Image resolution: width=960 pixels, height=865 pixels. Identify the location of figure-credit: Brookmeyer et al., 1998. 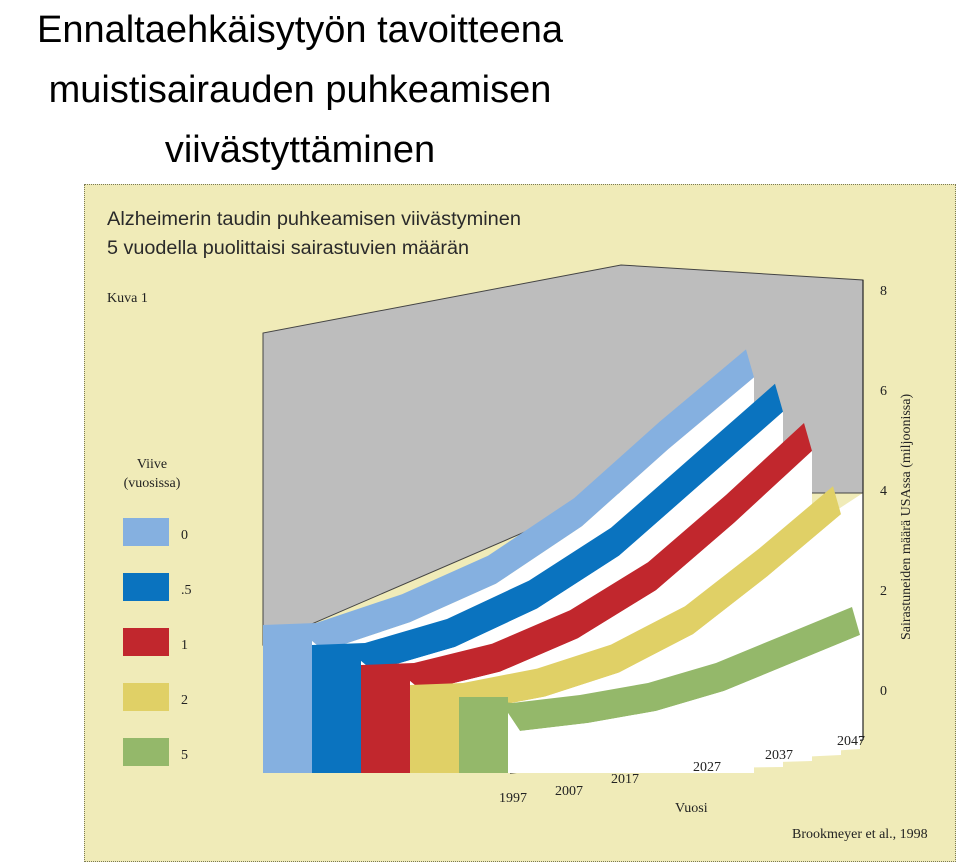
(860, 834).